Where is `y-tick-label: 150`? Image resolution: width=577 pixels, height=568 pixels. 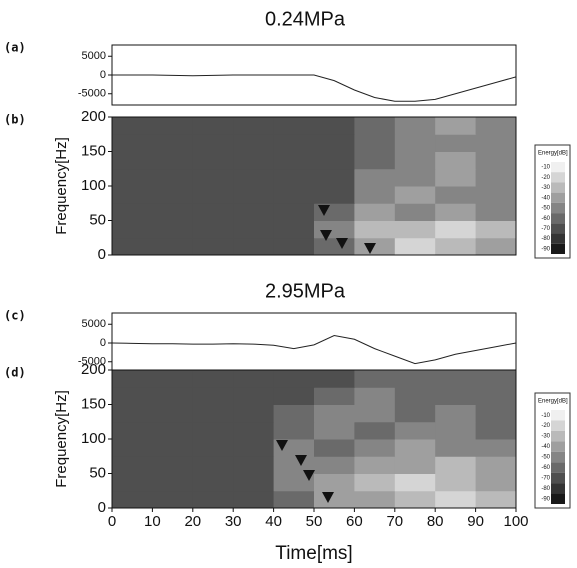 y-tick-label: 150 is located at coordinates (93, 403).